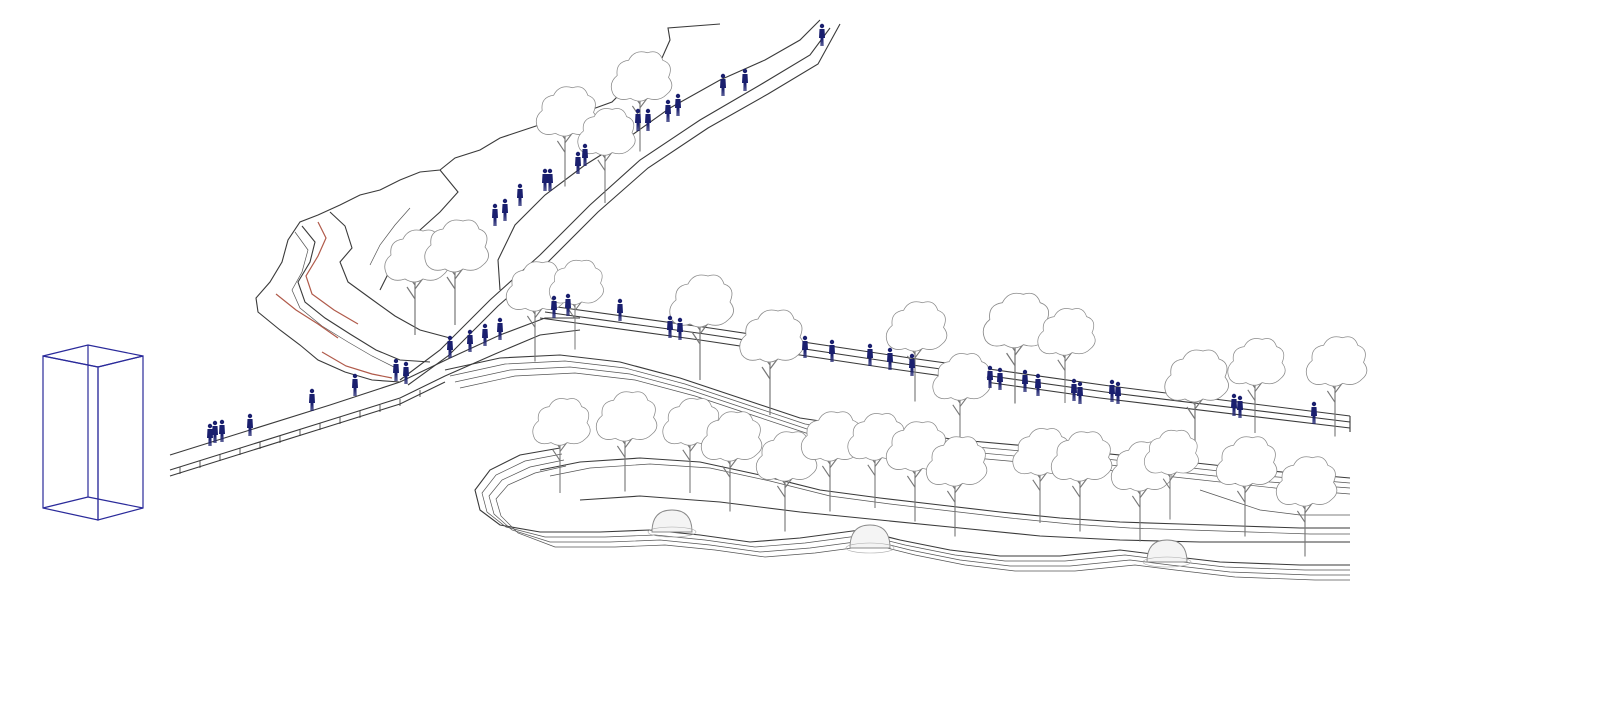 This screenshot has height=714, width=1614. I want to click on dome-icon, so click(919, 538).